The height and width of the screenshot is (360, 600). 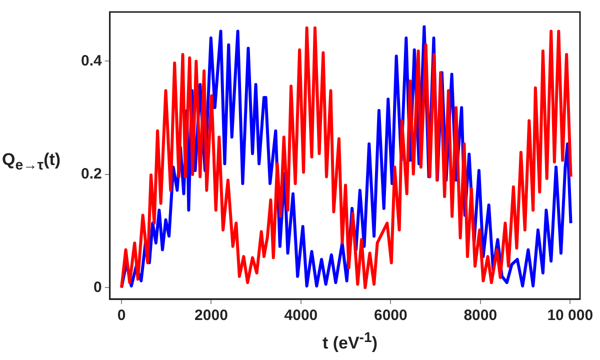 What do you see at coordinates (121, 315) in the screenshot?
I see `x-tick-label: 0` at bounding box center [121, 315].